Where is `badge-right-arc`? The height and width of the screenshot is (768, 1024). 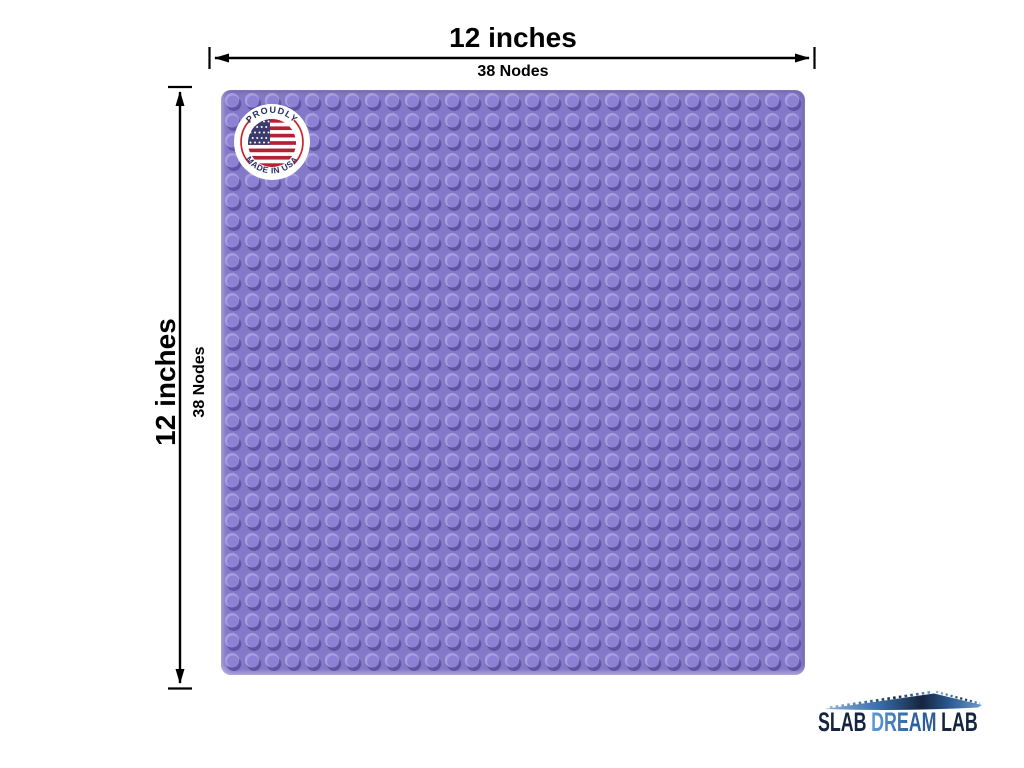 badge-right-arc is located at coordinates (298, 142).